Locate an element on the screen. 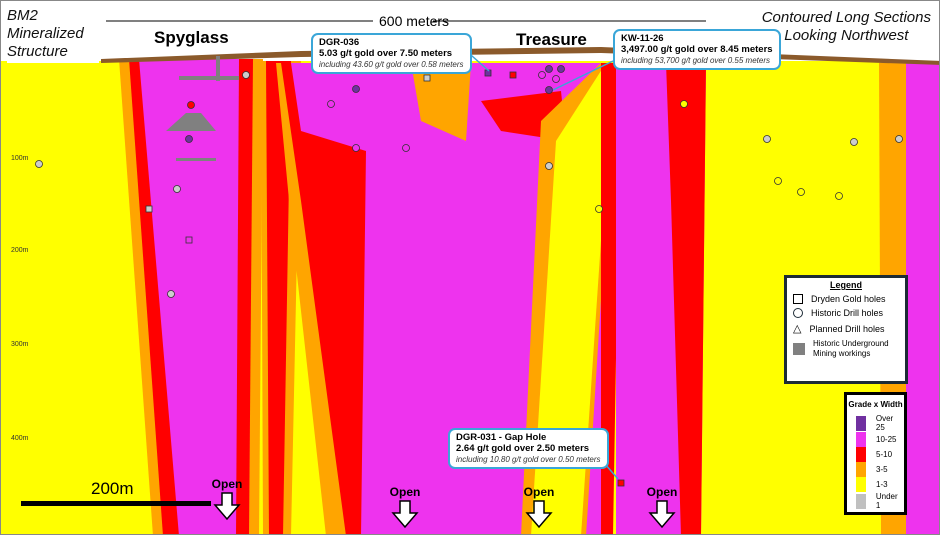 The width and height of the screenshot is (940, 535). mining-workings-icon is located at coordinates (799, 349).